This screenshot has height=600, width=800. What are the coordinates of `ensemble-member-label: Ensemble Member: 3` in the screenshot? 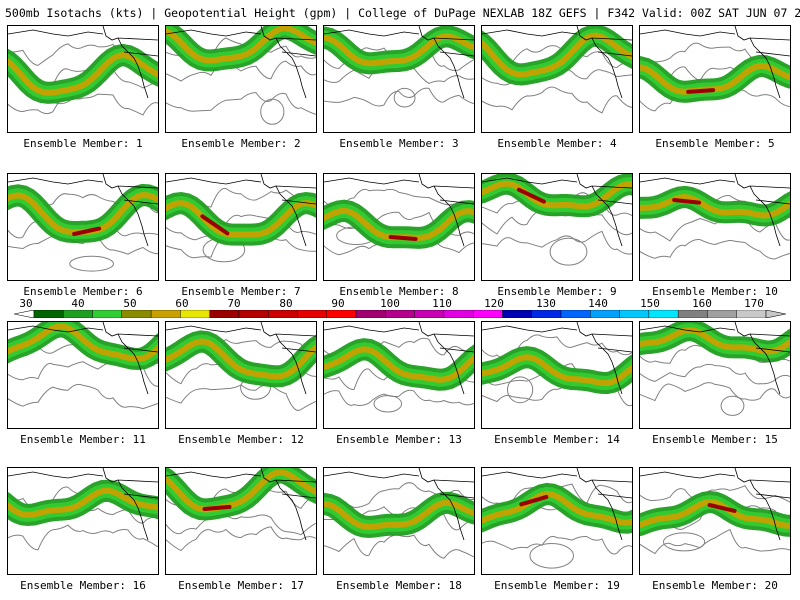 It's located at (399, 143).